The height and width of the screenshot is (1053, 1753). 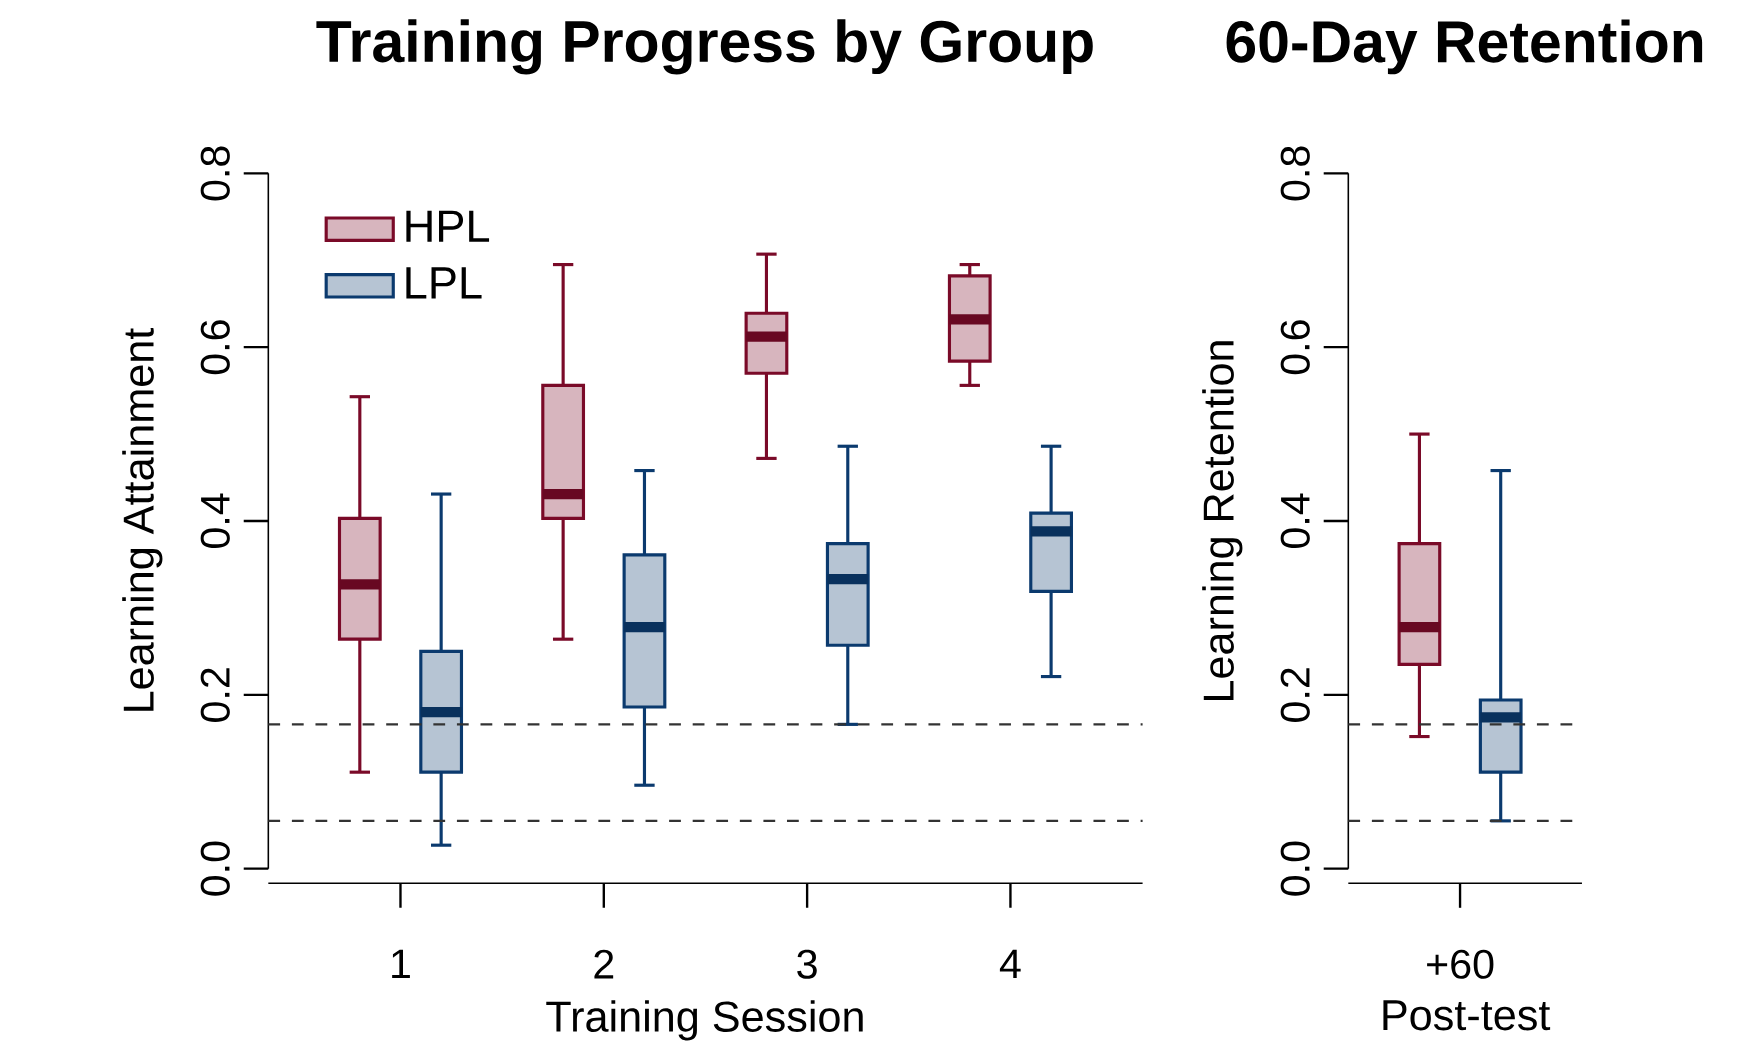 I want to click on legend-label: HPL, so click(x=448, y=226).